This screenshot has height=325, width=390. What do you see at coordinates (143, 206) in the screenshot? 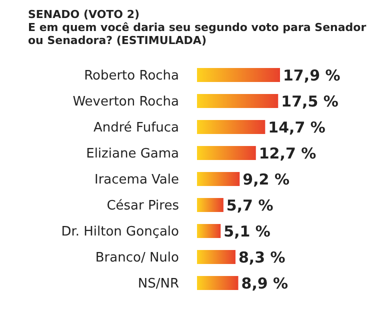
I see `y-tick-label: César Pires` at bounding box center [143, 206].